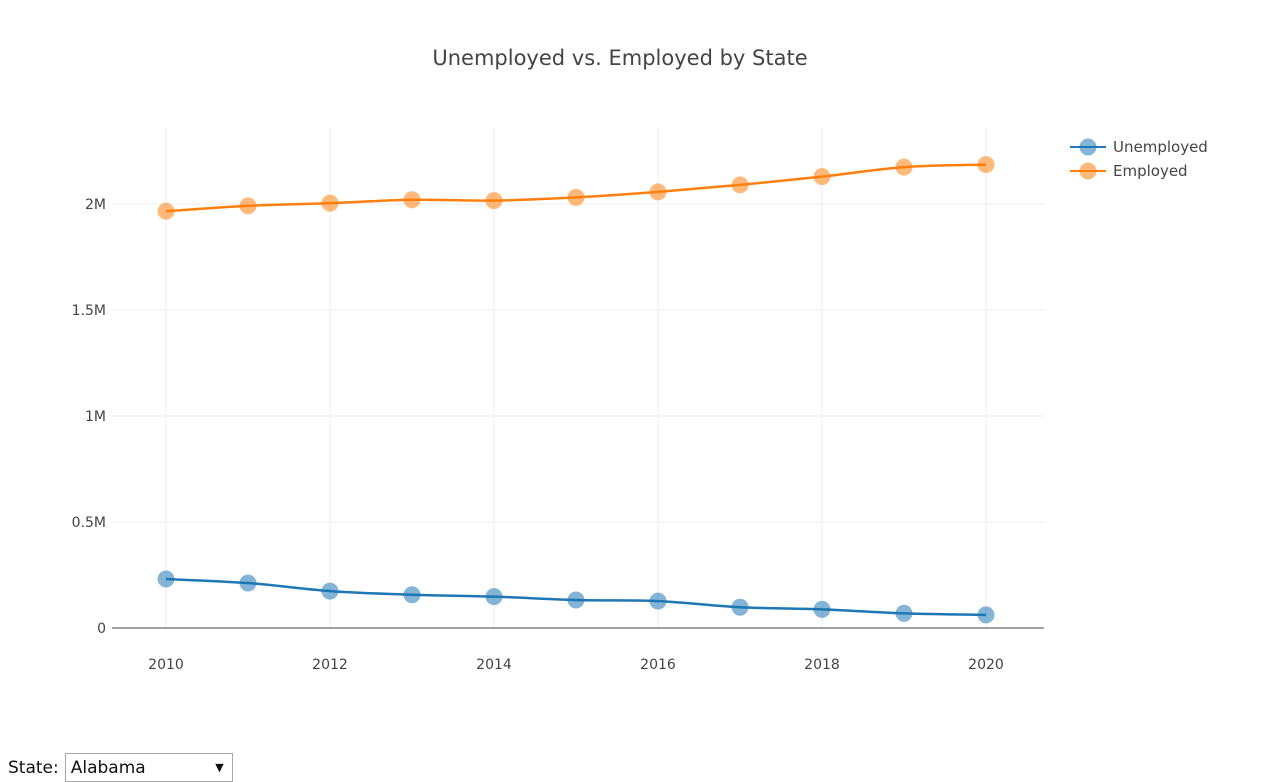 Image resolution: width=1287 pixels, height=782 pixels. Describe the element at coordinates (412, 200) in the screenshot. I see `employed-point-2013` at that location.